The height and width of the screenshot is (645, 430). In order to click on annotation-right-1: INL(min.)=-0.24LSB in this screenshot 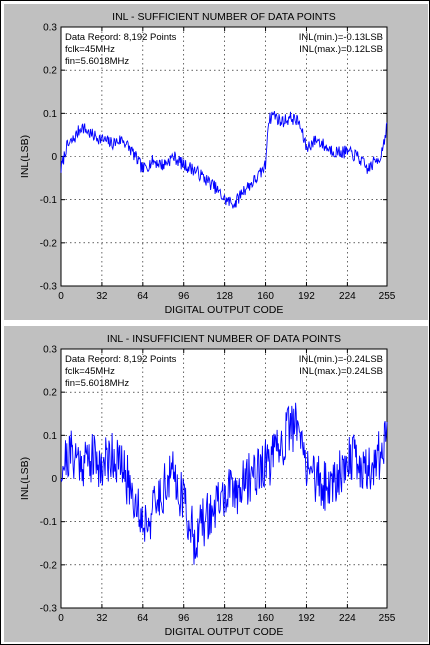, I will do `click(341, 359)`.